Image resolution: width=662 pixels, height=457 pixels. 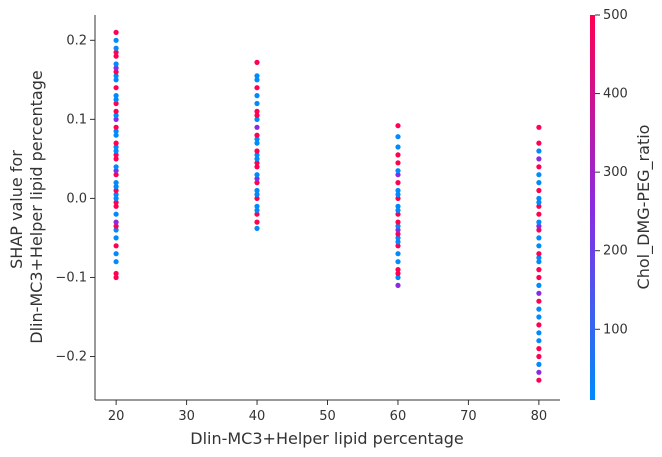 What do you see at coordinates (611, 172) in the screenshot?
I see `colorbar-ticks: 100 200 300 400 500` at bounding box center [611, 172].